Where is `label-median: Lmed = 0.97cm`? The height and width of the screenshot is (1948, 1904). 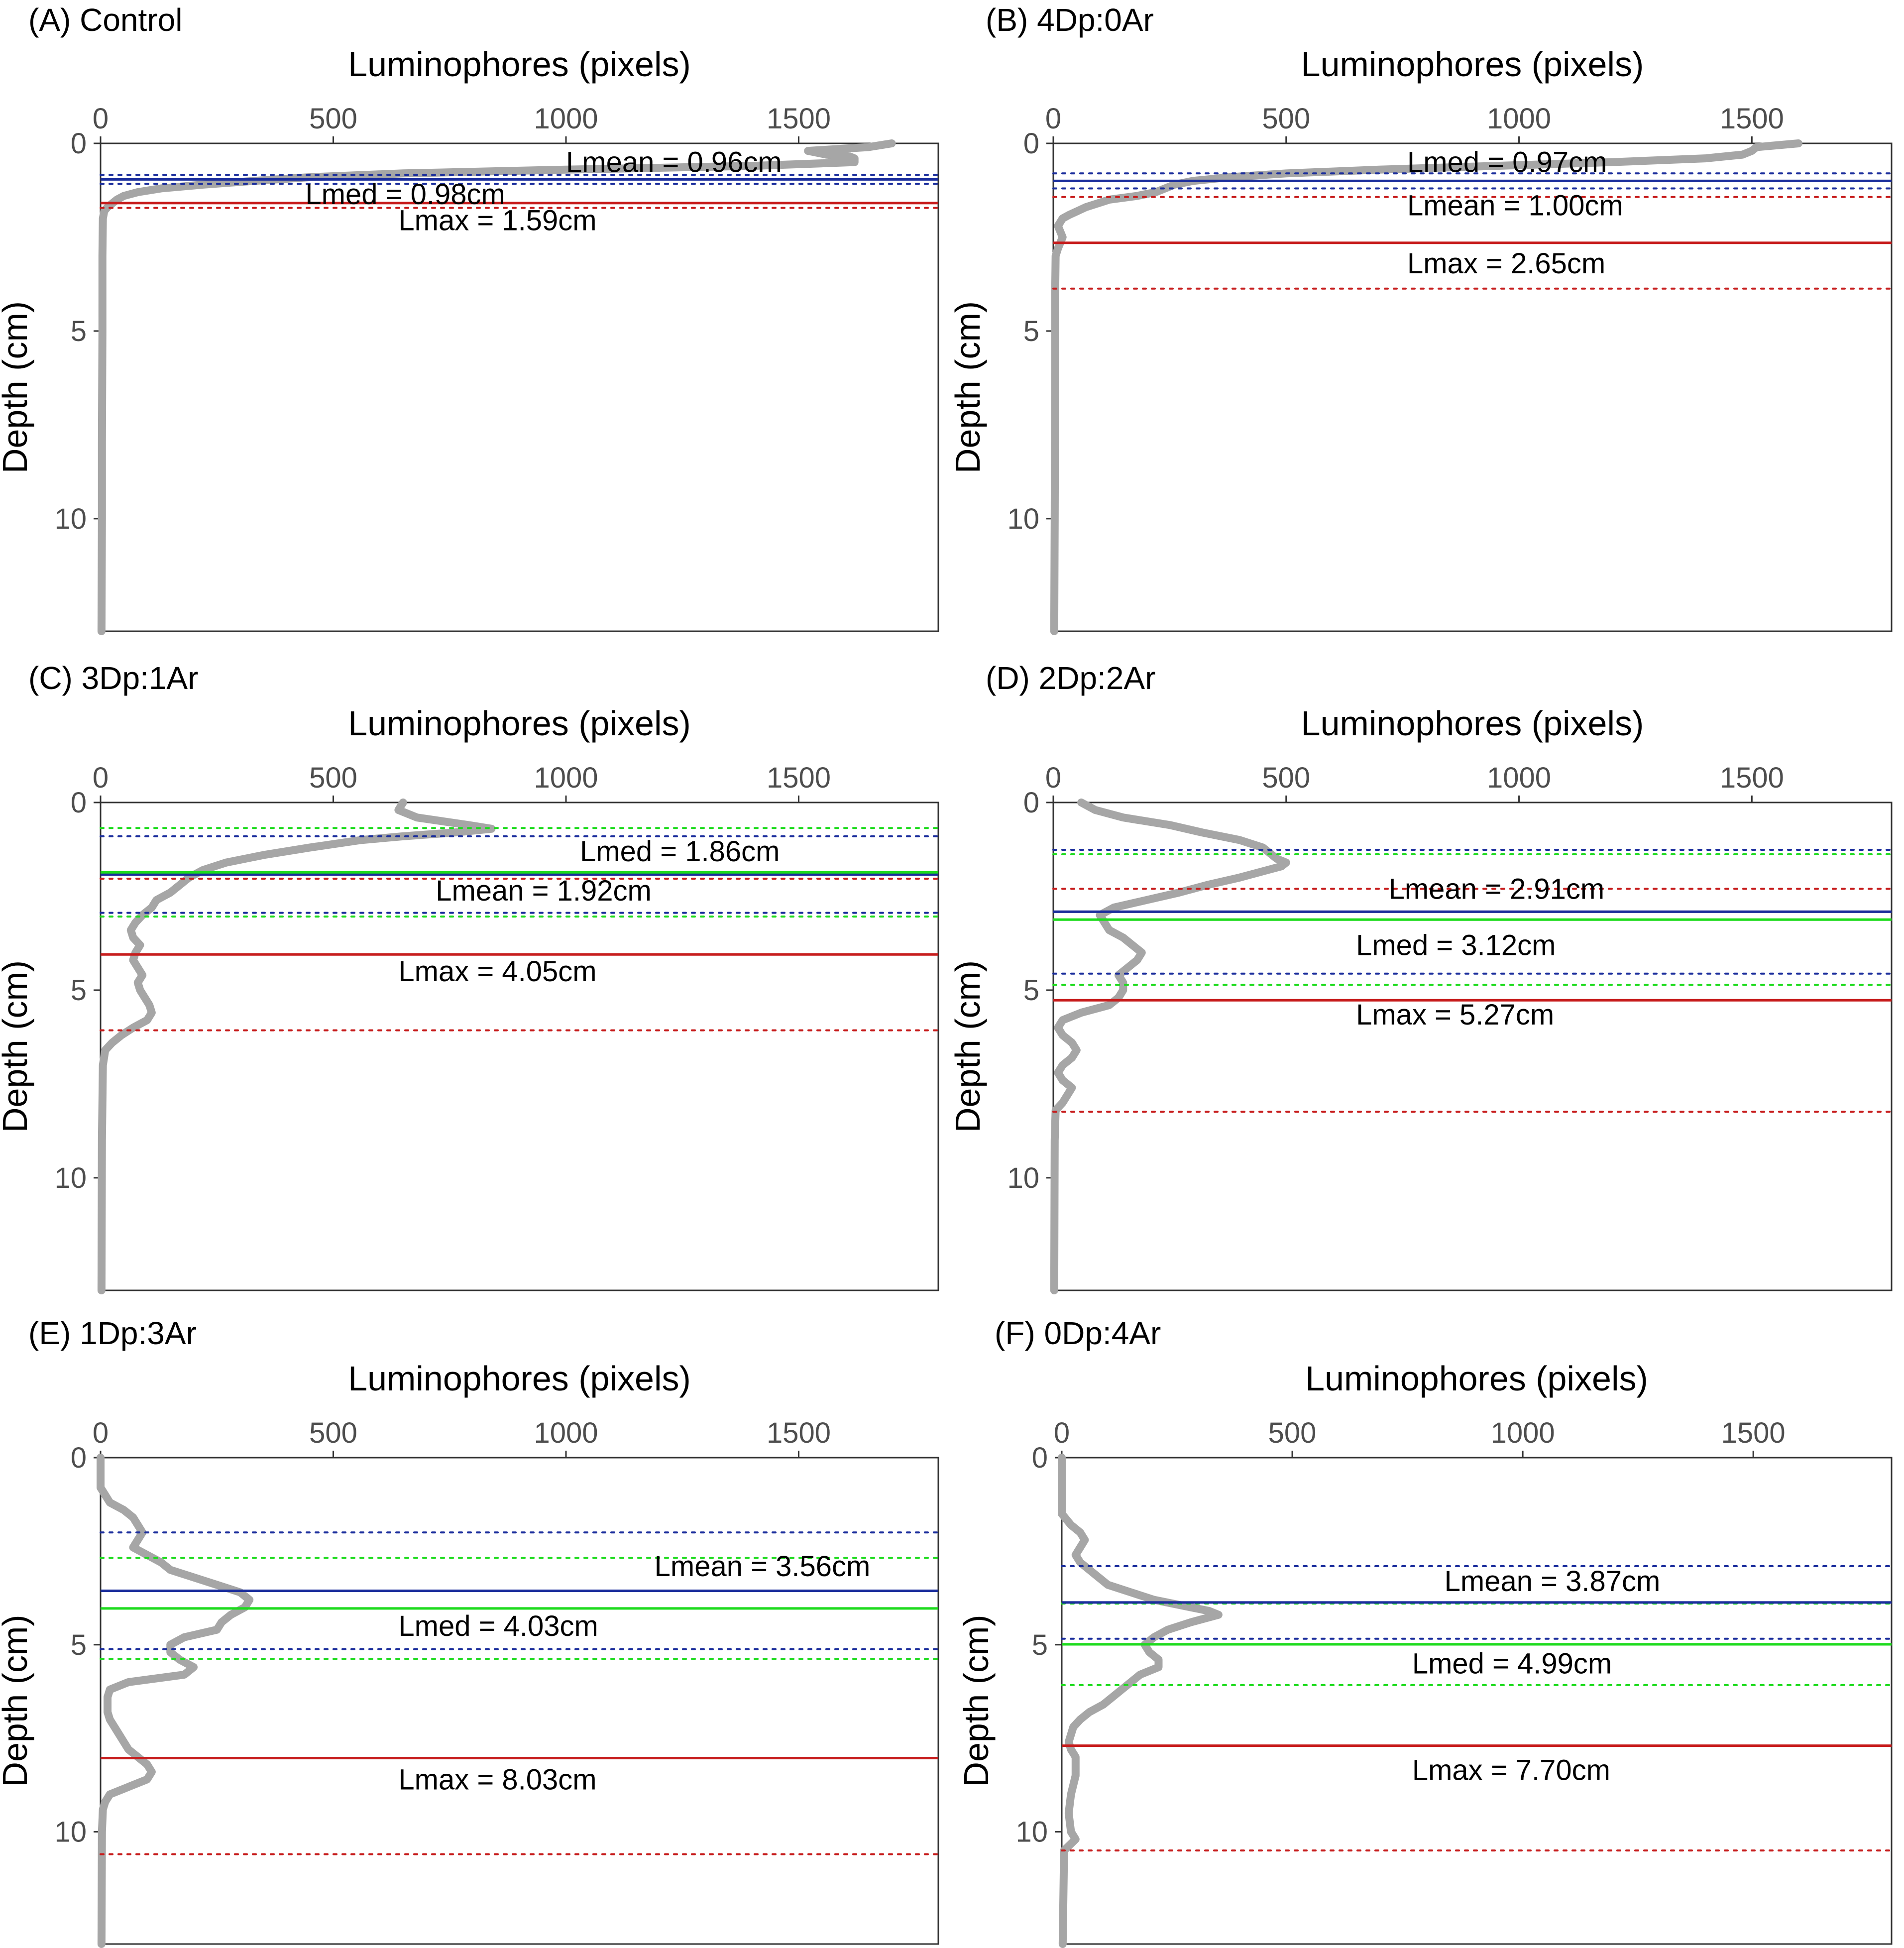 label-median: Lmed = 0.97cm is located at coordinates (1507, 162).